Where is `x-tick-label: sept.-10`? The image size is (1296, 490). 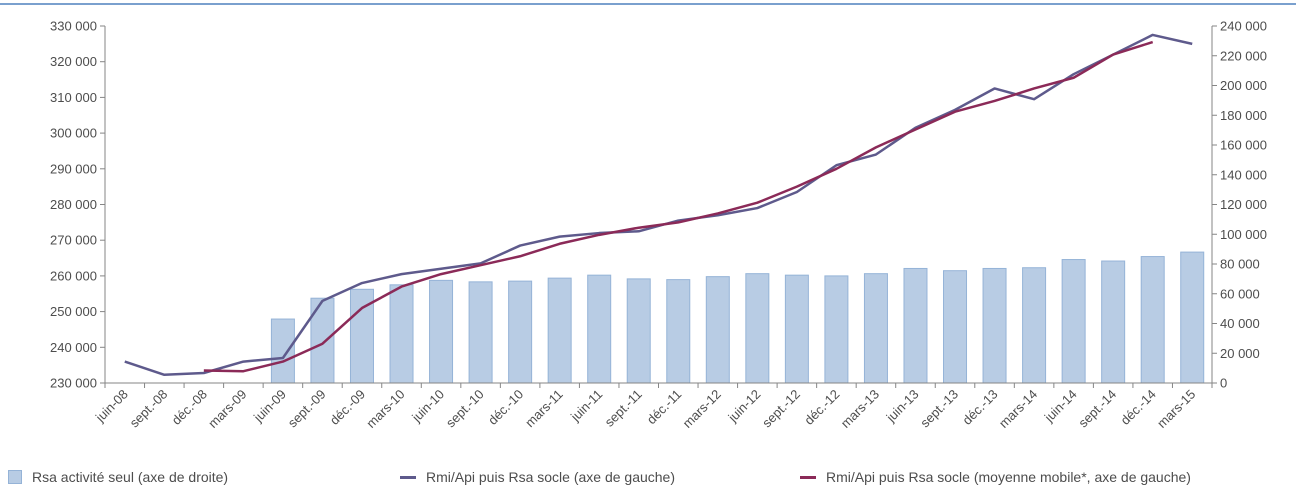
x-tick-label: sept.-10 is located at coordinates (465, 409).